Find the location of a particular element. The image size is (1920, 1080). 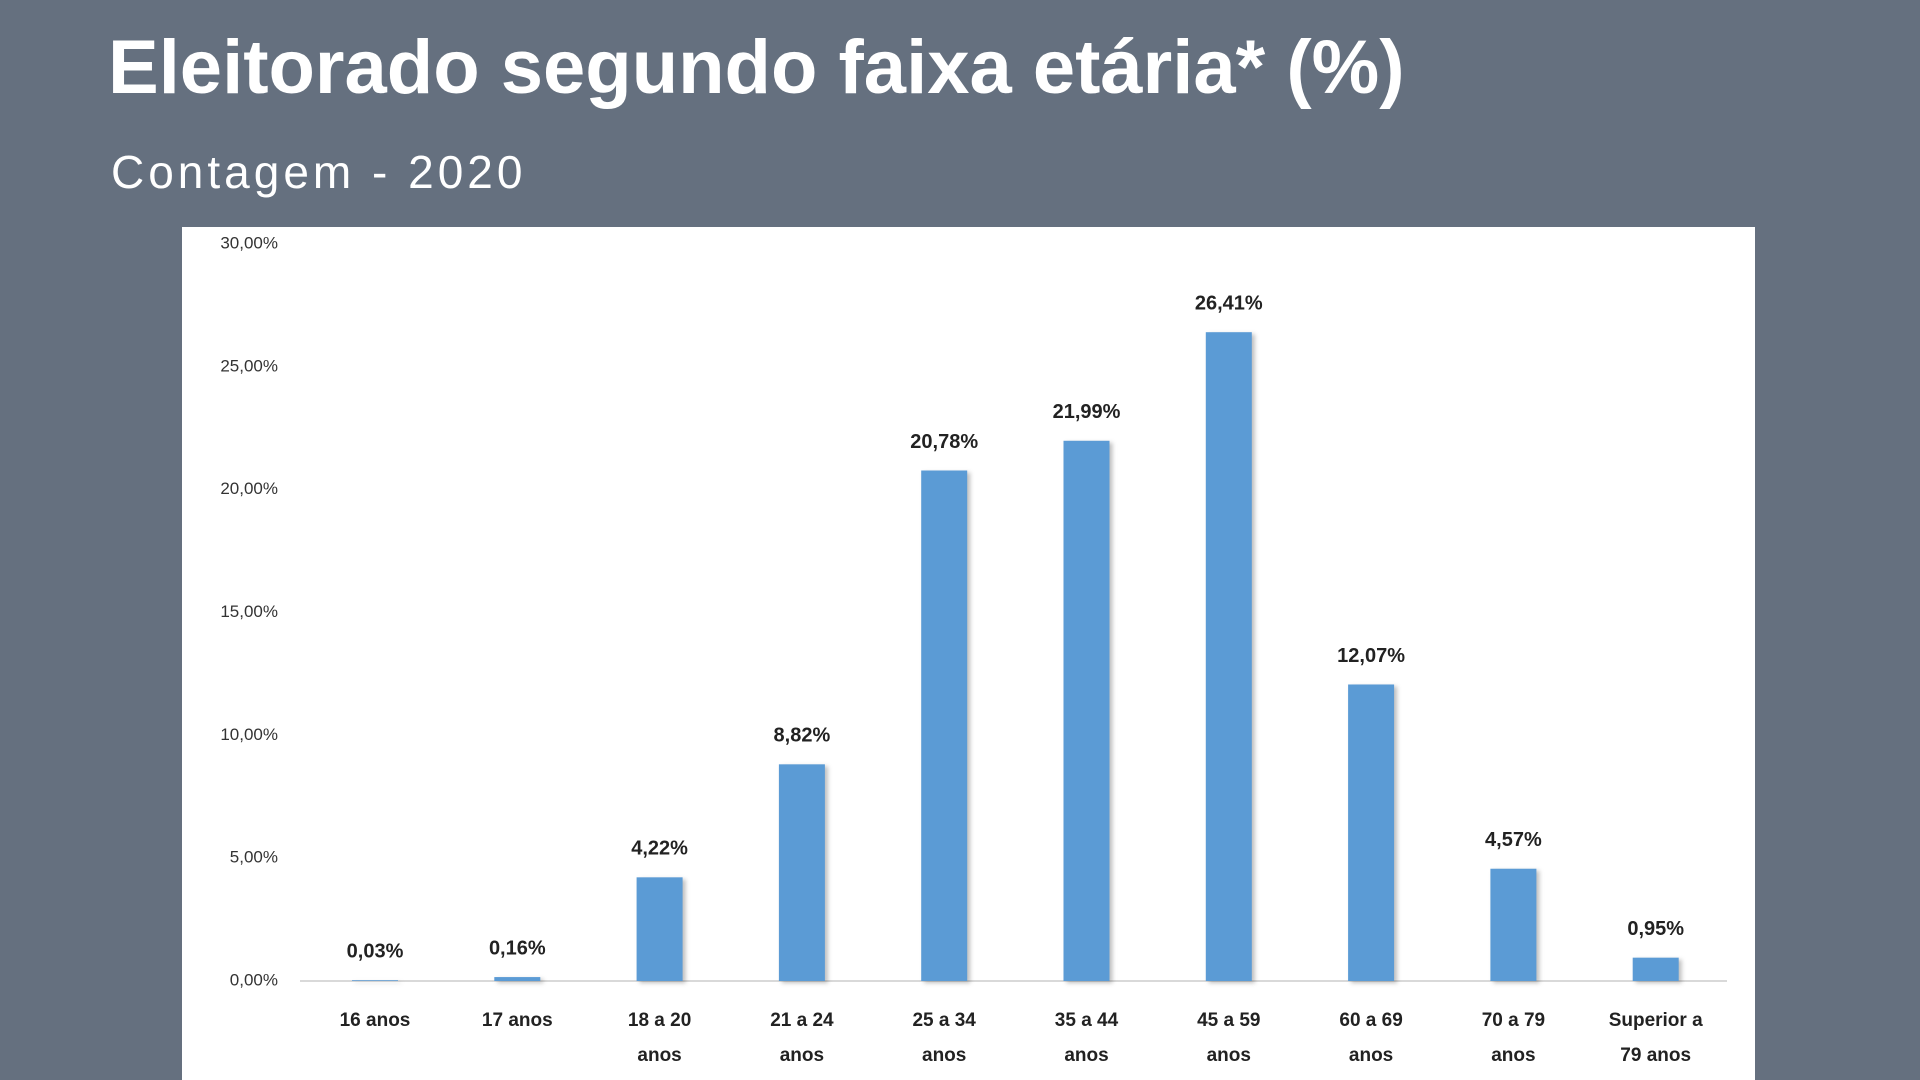

x-tick-label: 60 a 69 anos is located at coordinates (1371, 1038).